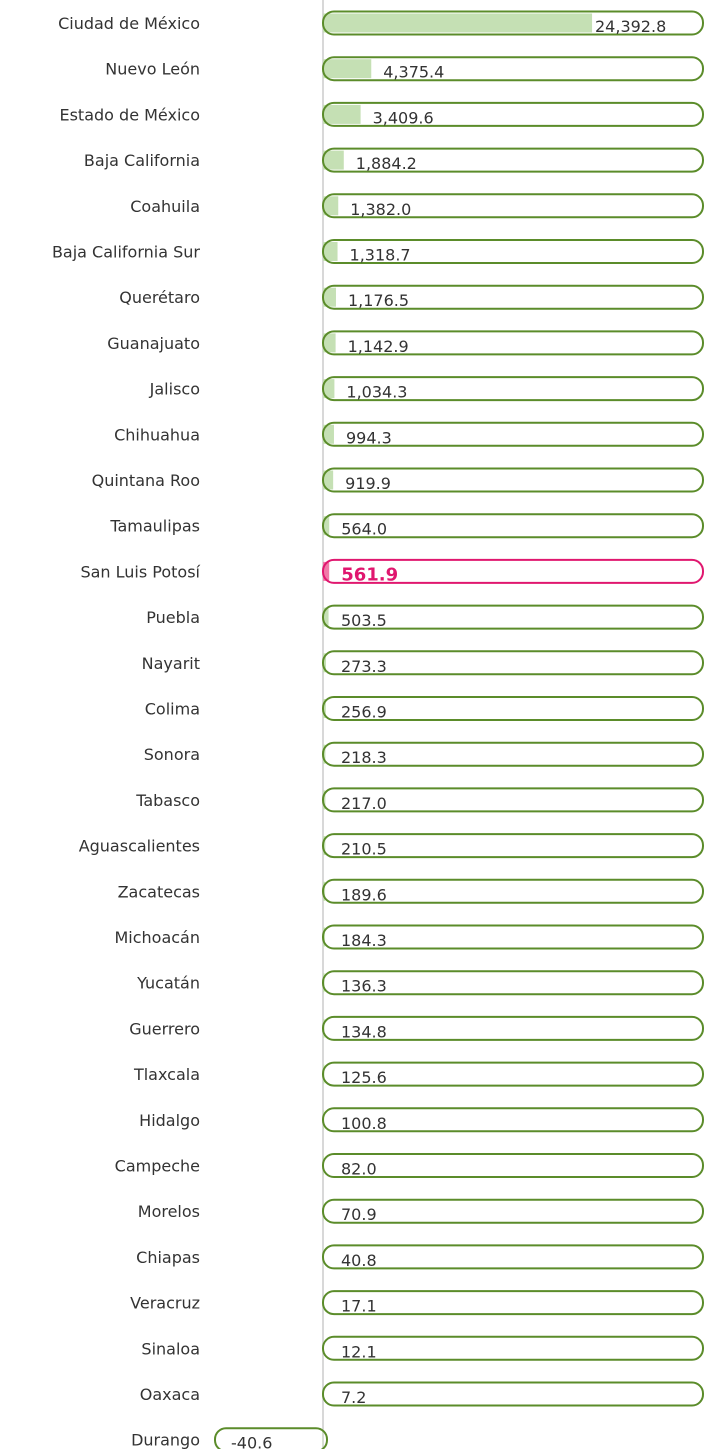 The width and height of the screenshot is (704, 1449). What do you see at coordinates (359, 1260) in the screenshot?
I see `value-label: 40.8` at bounding box center [359, 1260].